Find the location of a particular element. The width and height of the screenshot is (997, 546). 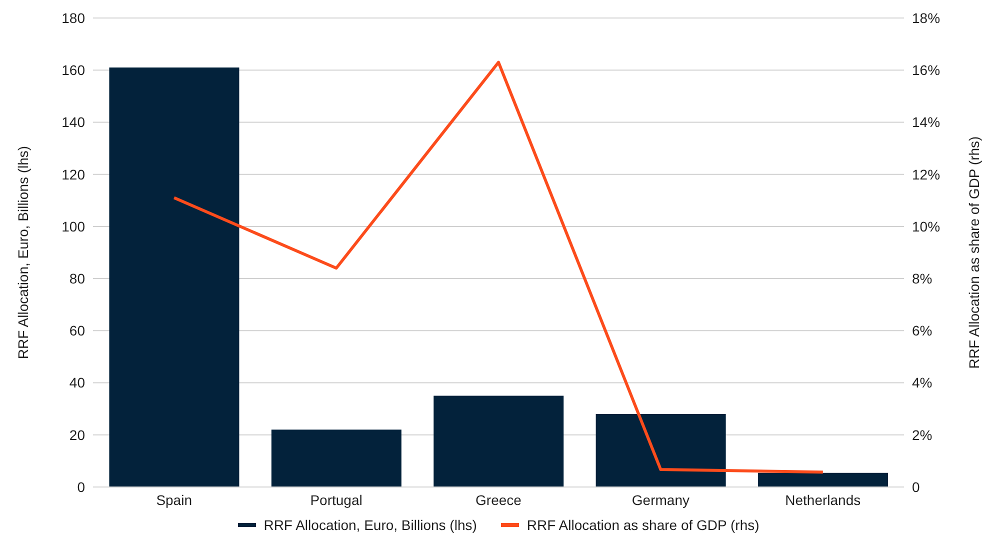

y-tick-label: 80 is located at coordinates (77, 278).